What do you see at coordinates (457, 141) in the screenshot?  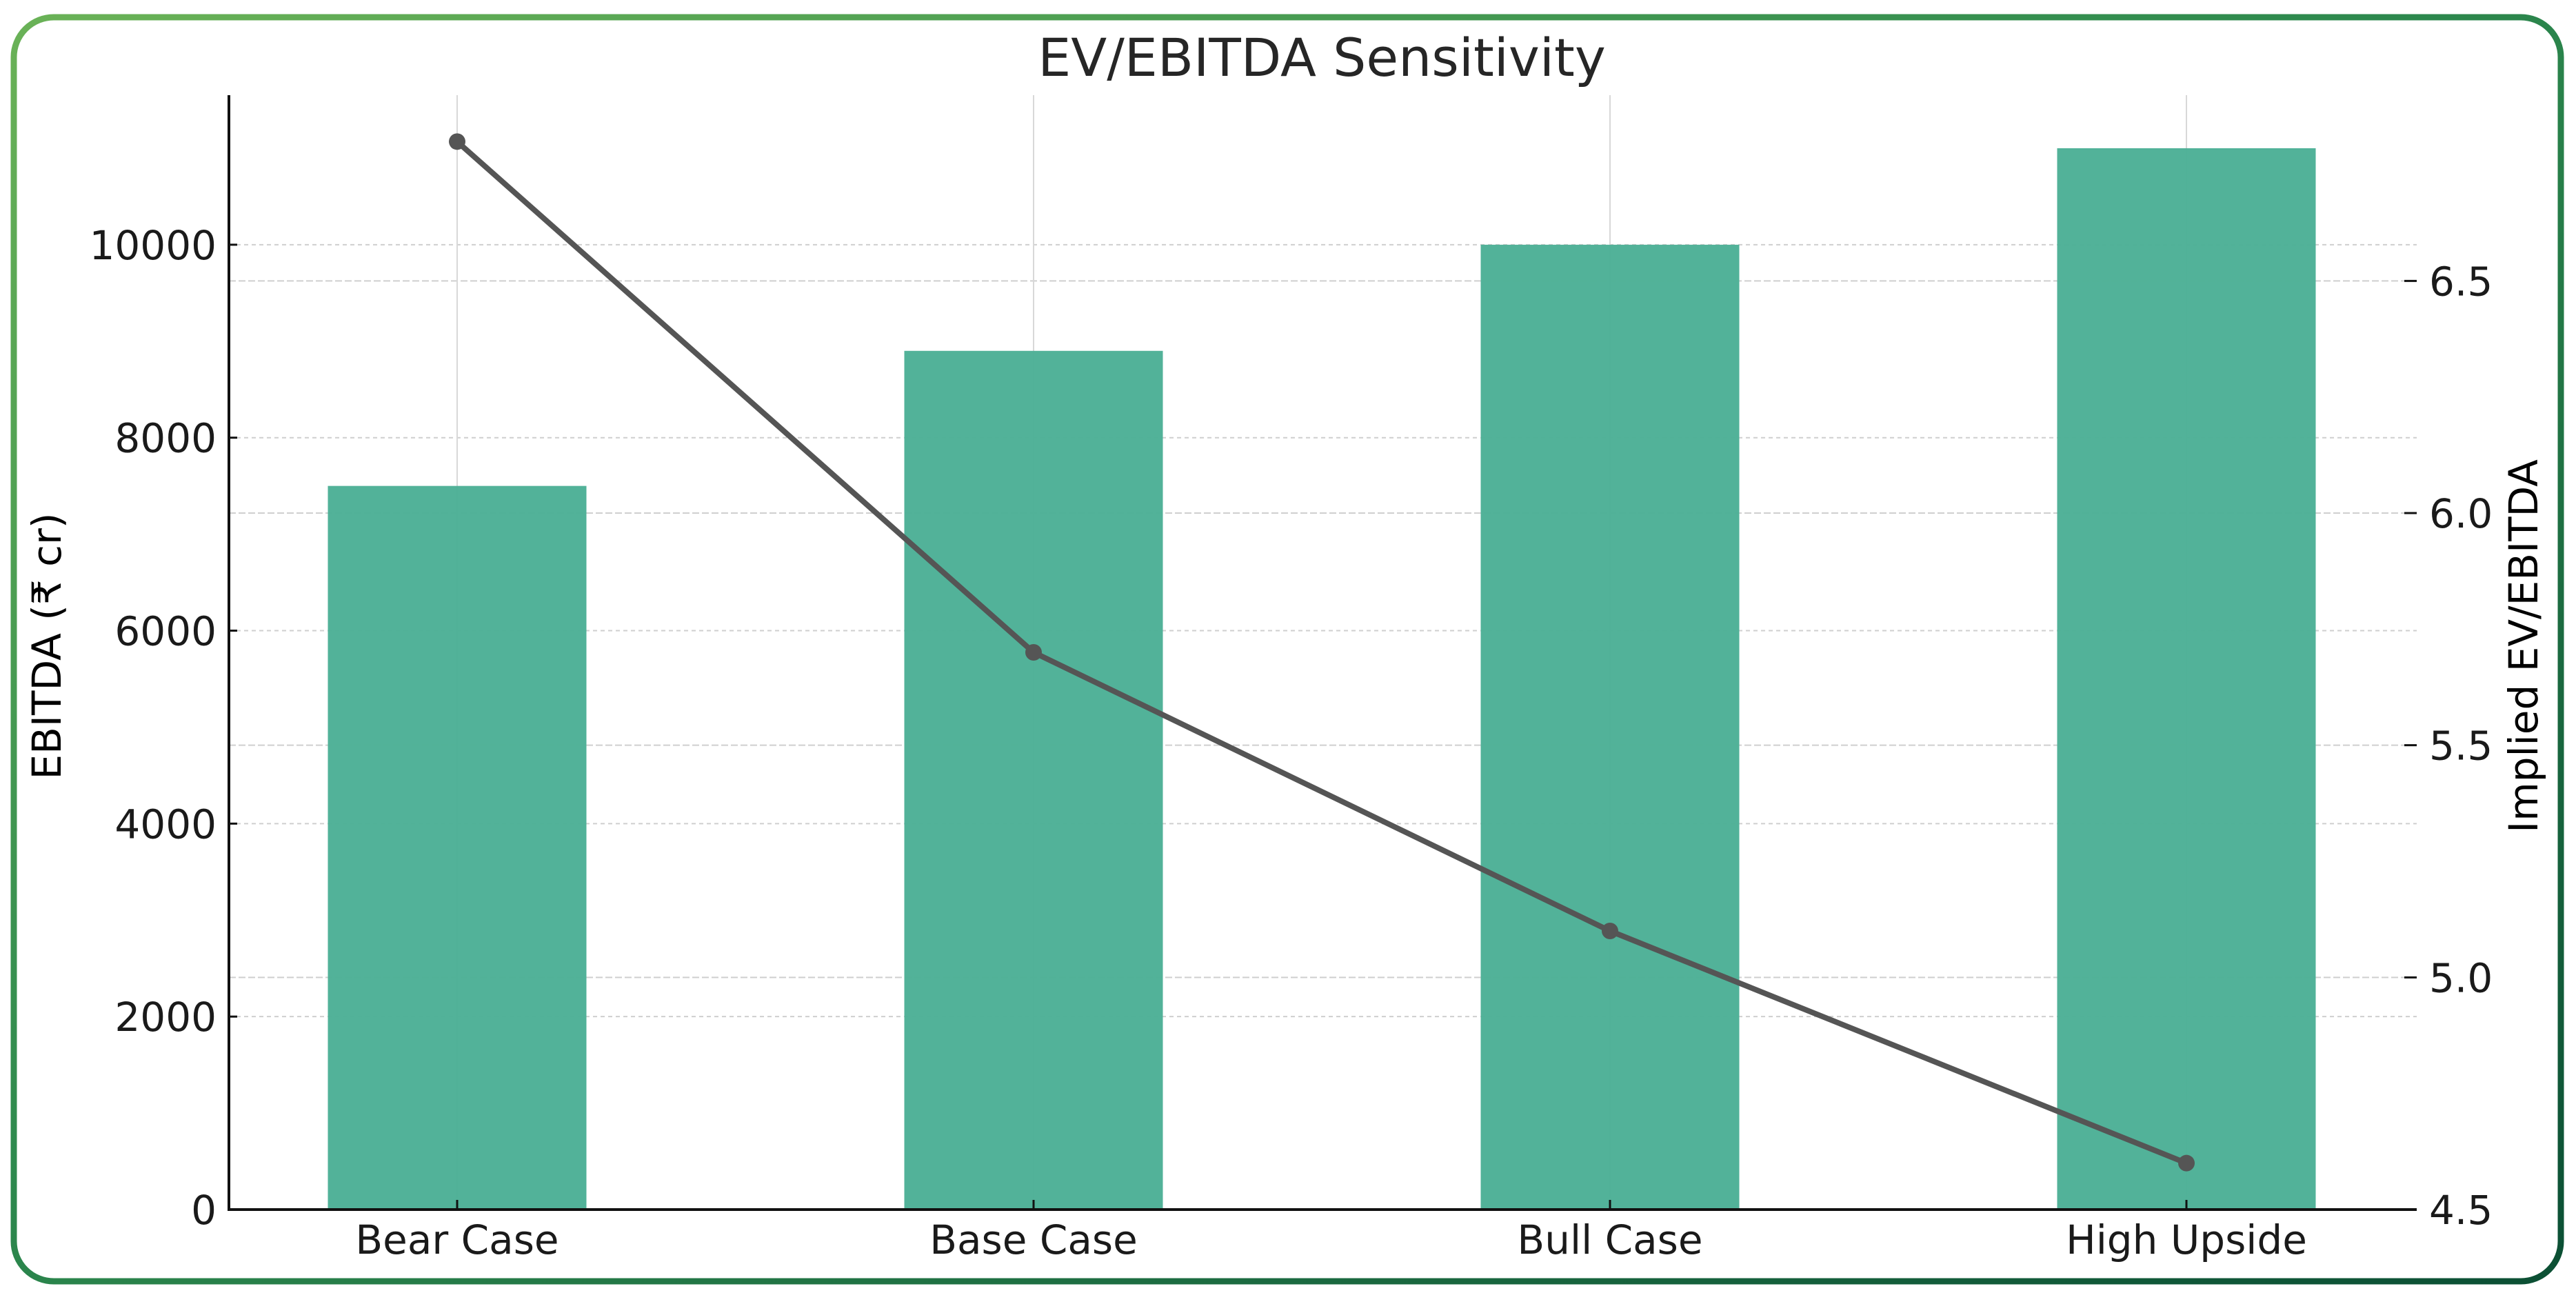 I see `line-point-bear-case` at bounding box center [457, 141].